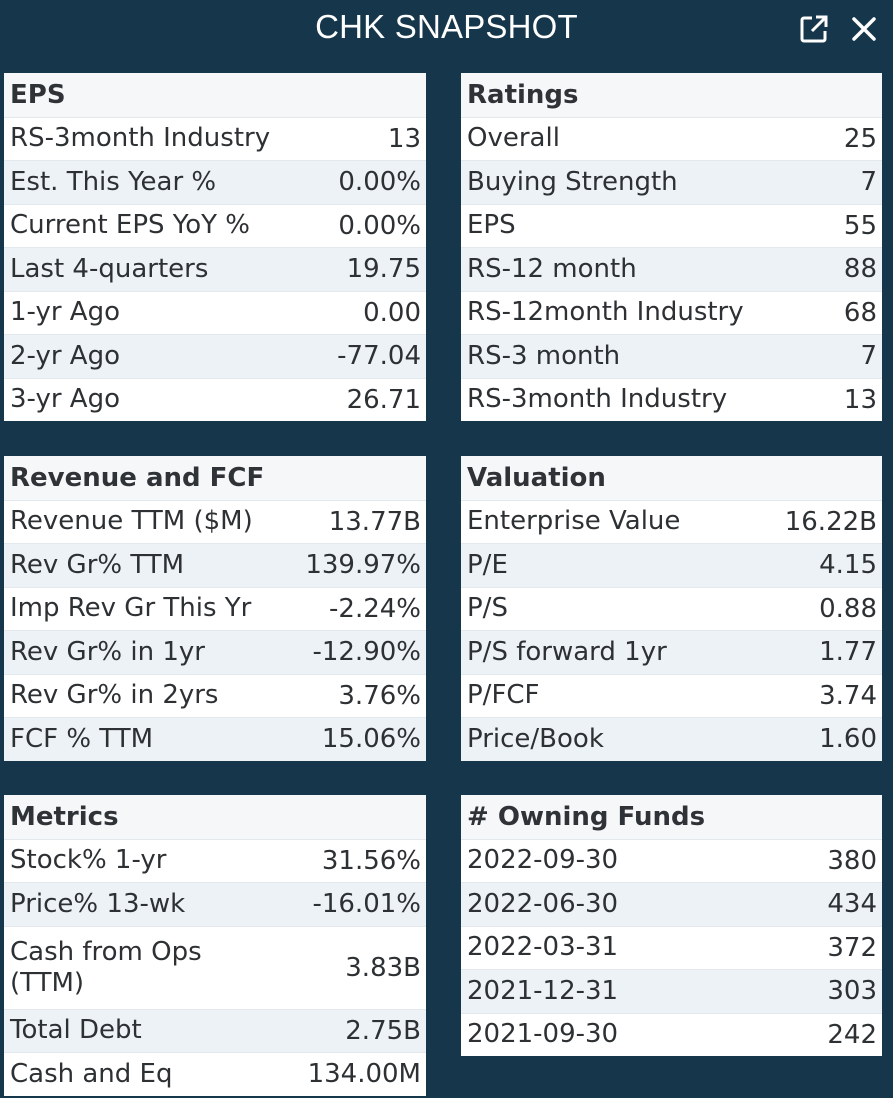 The image size is (893, 1098). What do you see at coordinates (215, 95) in the screenshot?
I see `panel-header: EPS` at bounding box center [215, 95].